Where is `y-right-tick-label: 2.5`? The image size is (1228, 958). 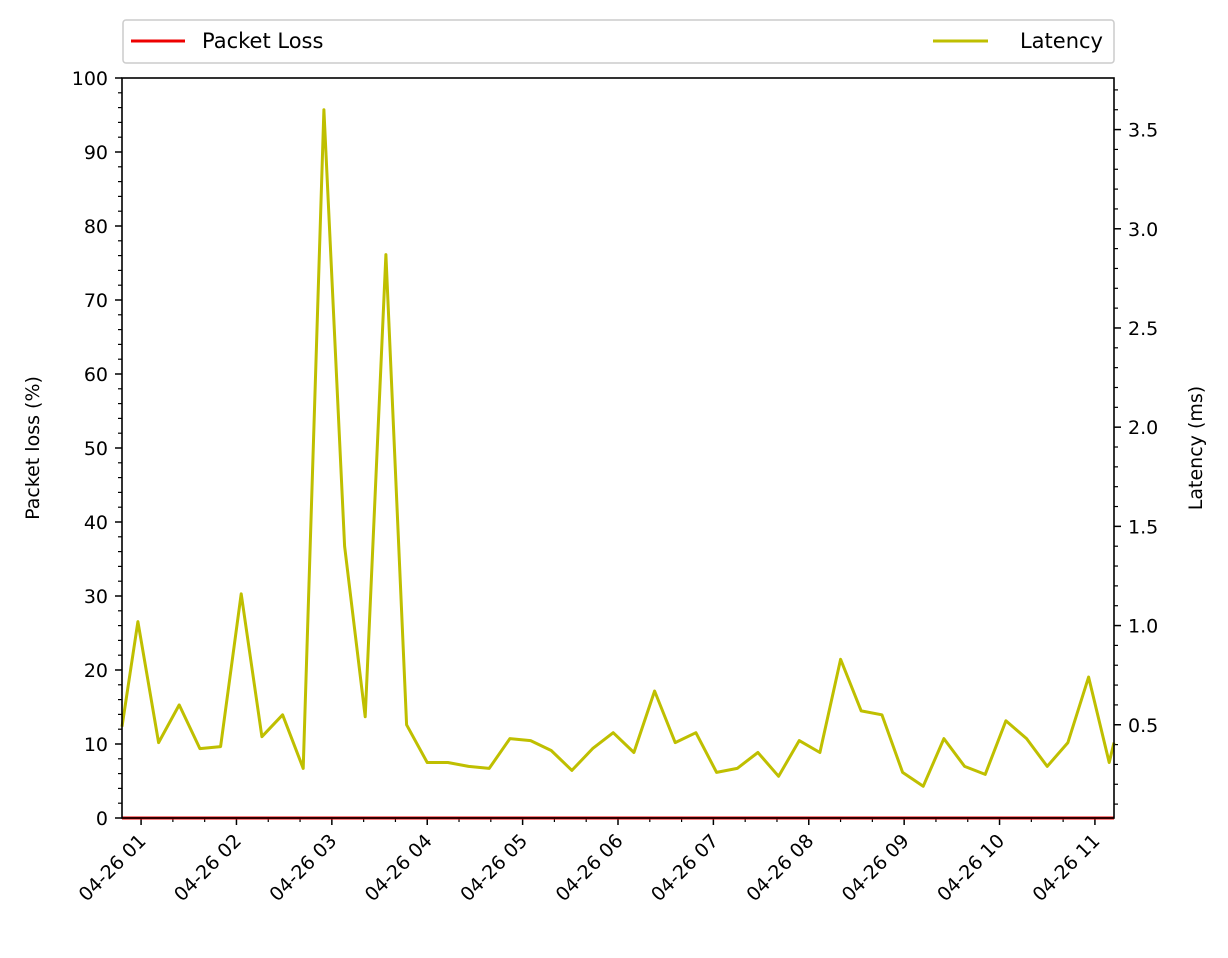 y-right-tick-label: 2.5 is located at coordinates (1143, 329).